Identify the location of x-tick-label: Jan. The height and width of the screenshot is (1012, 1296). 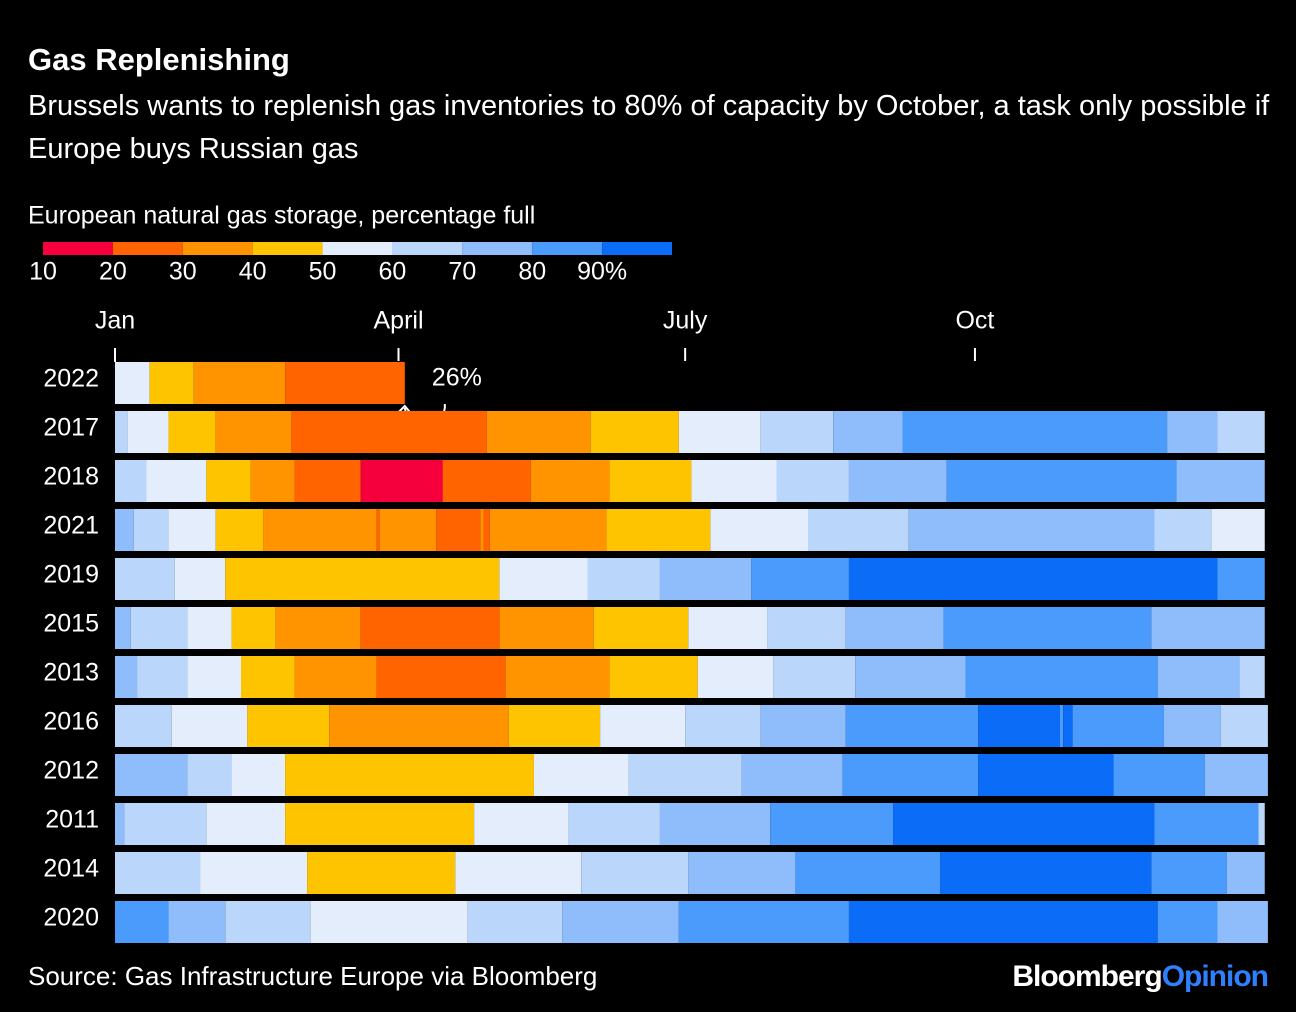
(115, 321).